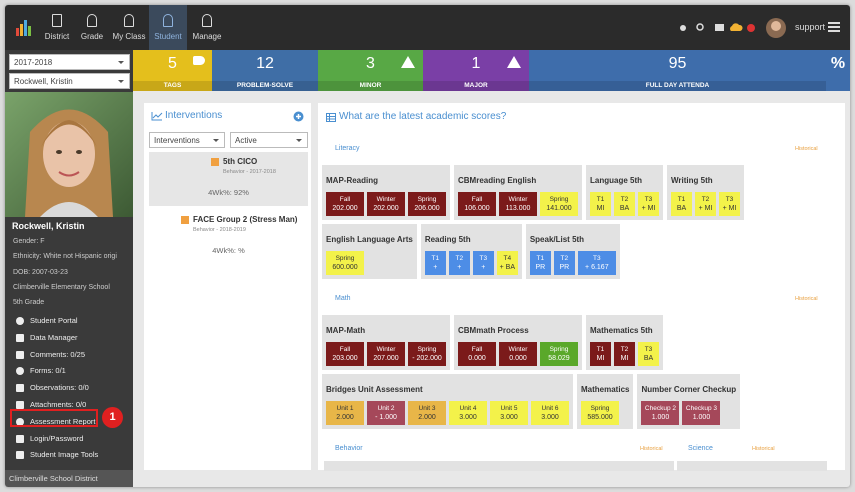 The width and height of the screenshot is (855, 492). I want to click on intervention-item: 5th CICO Behavior - 2017-2018 4Wk%: 92%, so click(228, 179).